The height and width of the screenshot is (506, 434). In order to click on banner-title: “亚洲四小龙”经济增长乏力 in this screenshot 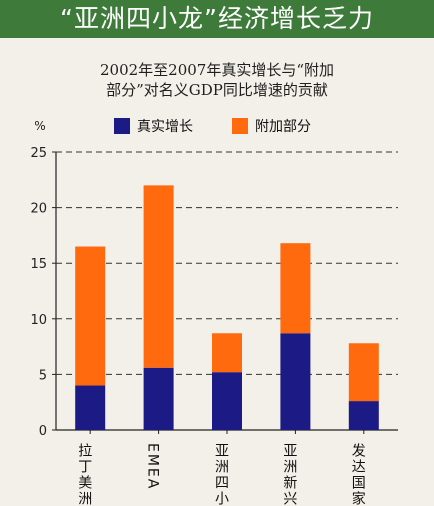, I will do `click(217, 19)`.